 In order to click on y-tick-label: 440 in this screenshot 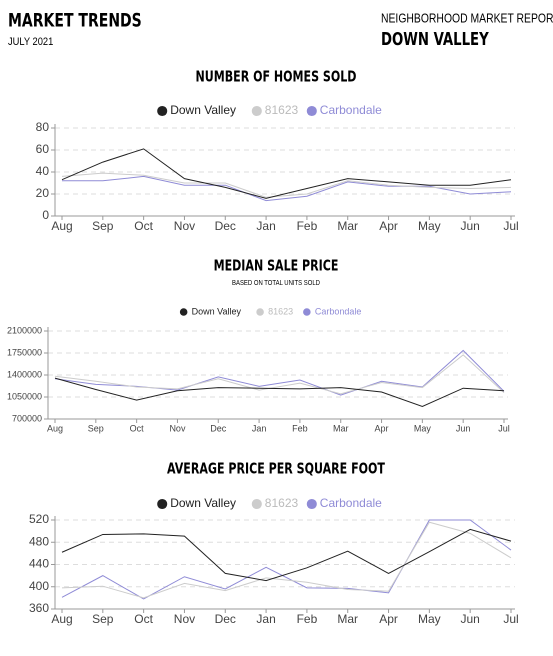, I will do `click(39, 564)`.